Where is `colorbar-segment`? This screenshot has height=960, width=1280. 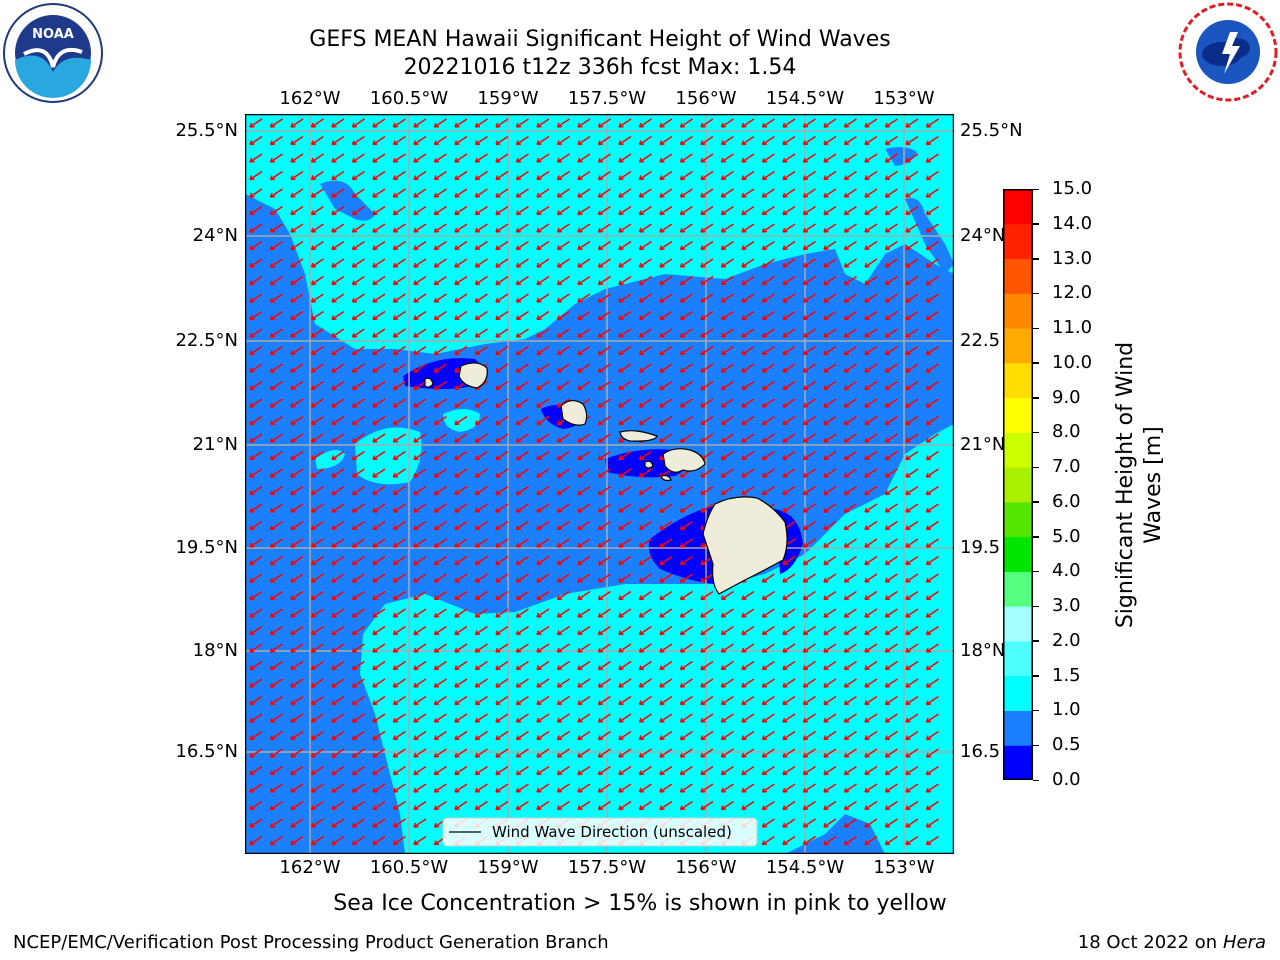 colorbar-segment is located at coordinates (1018, 589).